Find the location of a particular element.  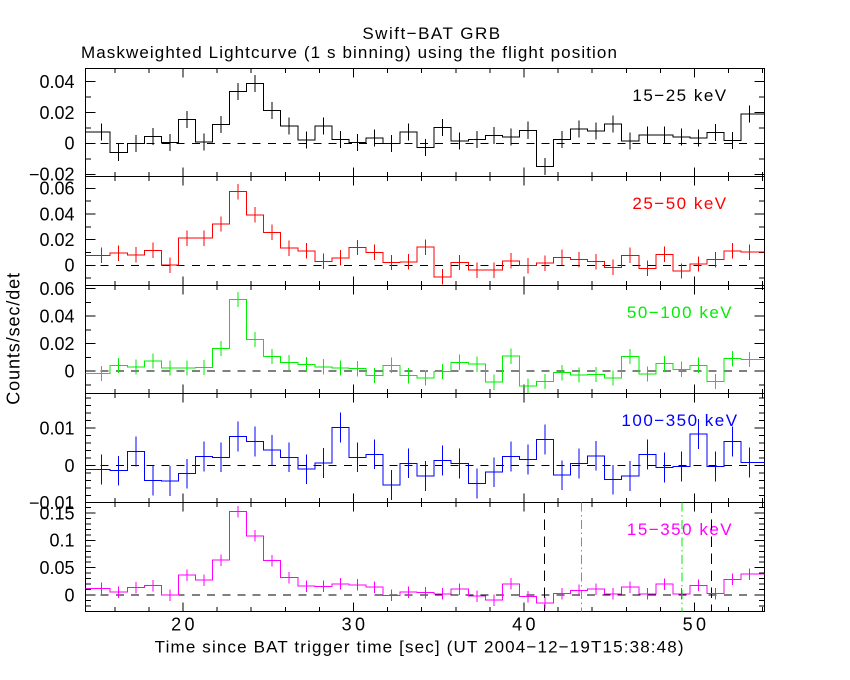

svg-text: 15−25 keV is located at coordinates (679, 95).